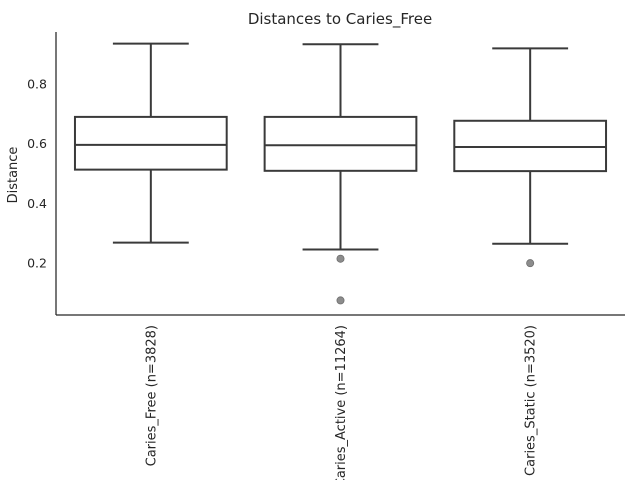 The height and width of the screenshot is (480, 640). What do you see at coordinates (37, 262) in the screenshot?
I see `y-tick-label: 0.2` at bounding box center [37, 262].